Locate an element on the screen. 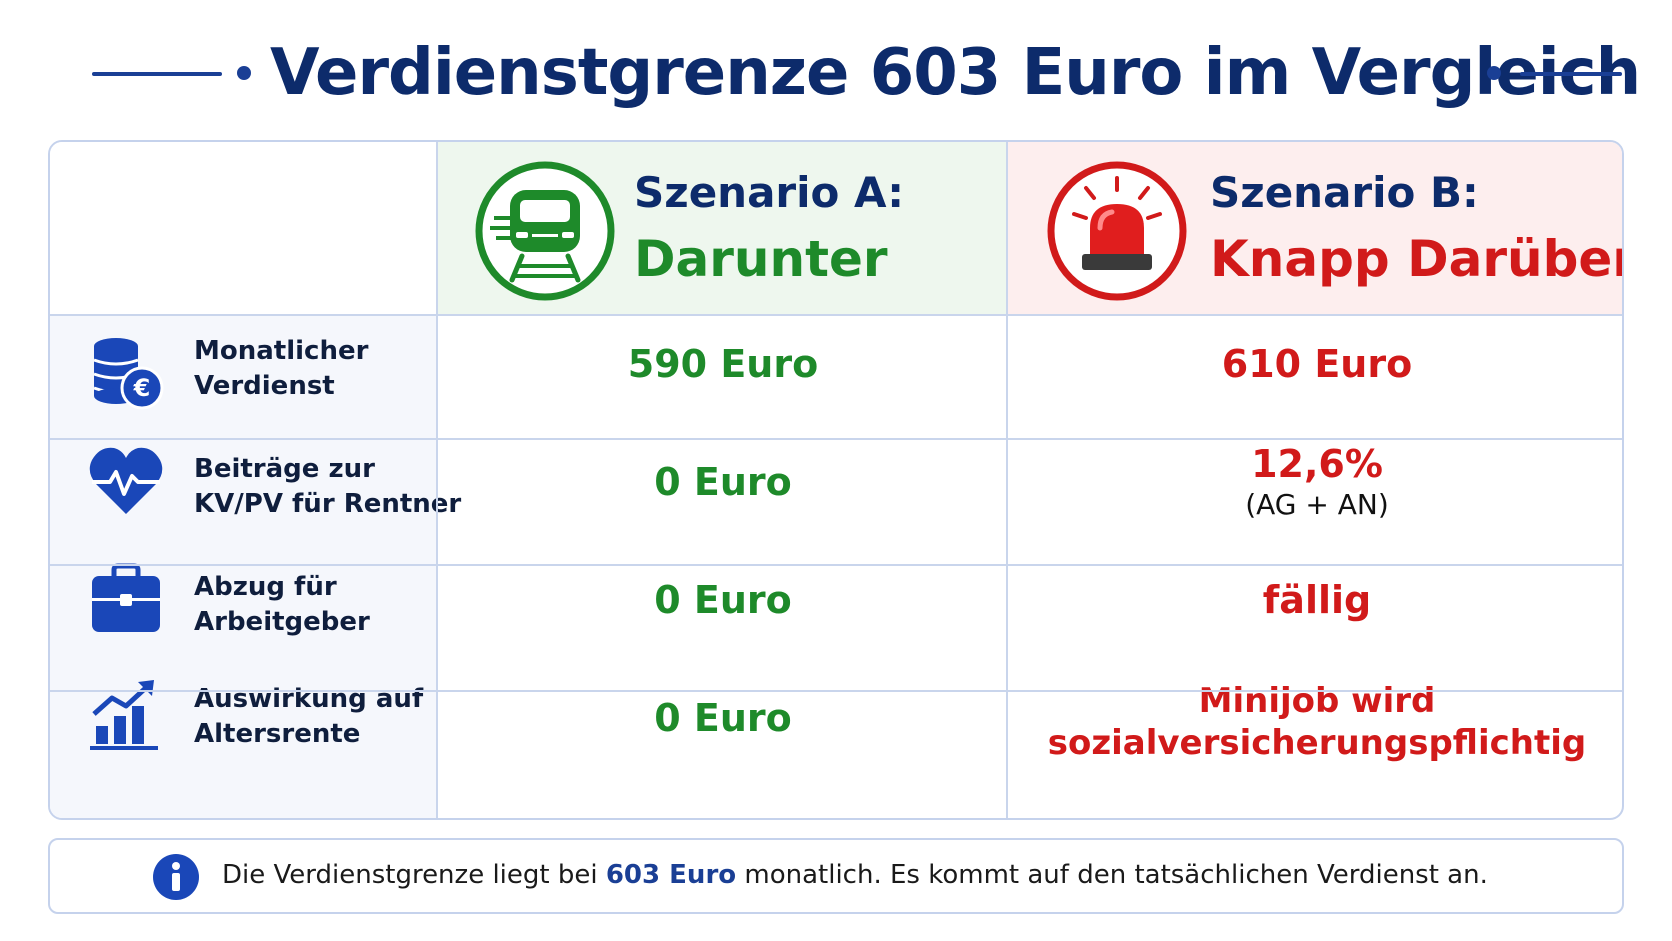  cell-b-verdienst: 610 Euro is located at coordinates (1317, 364).